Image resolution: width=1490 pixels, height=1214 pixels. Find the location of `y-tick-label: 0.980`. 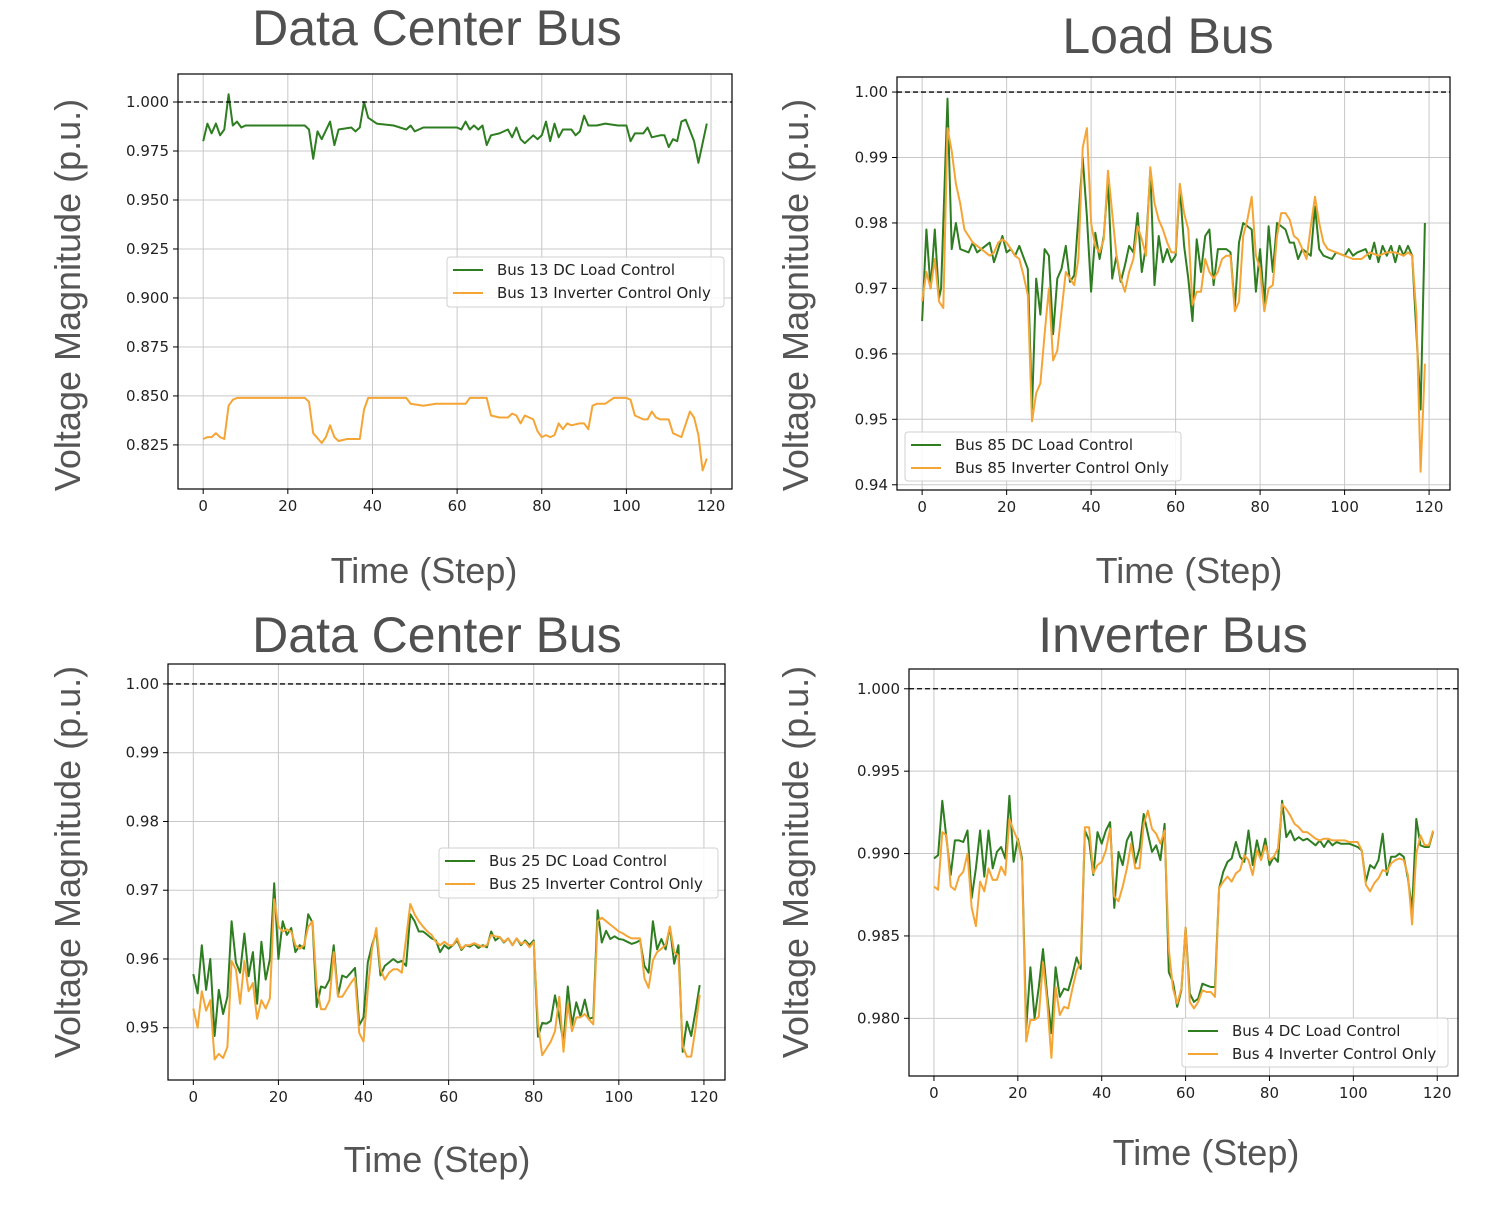

y-tick-label: 0.980 is located at coordinates (878, 1018).